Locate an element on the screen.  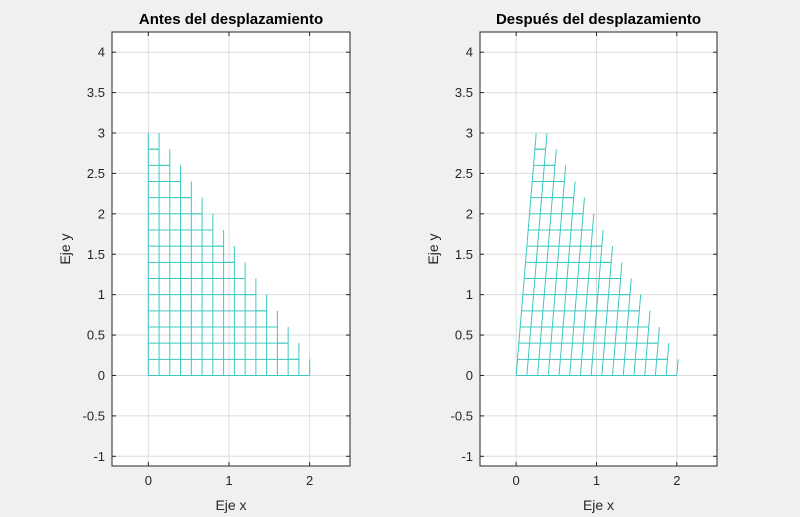
mesh-before is located at coordinates (229, 254).